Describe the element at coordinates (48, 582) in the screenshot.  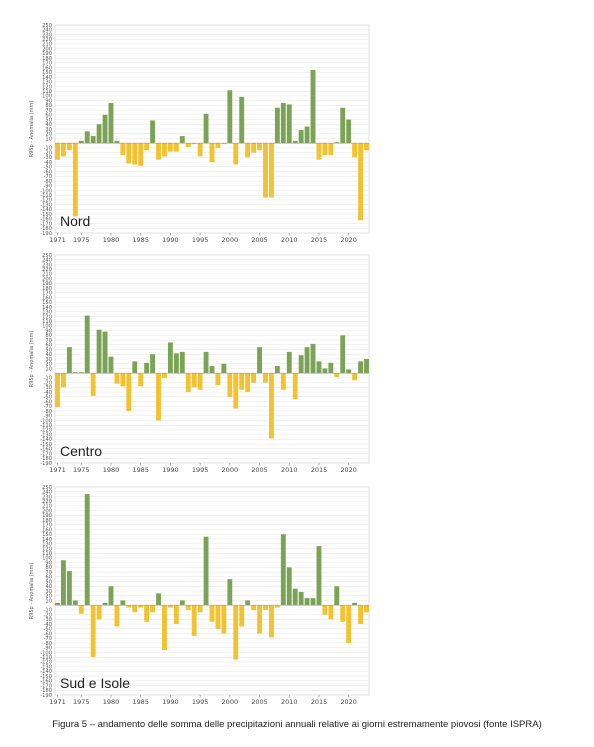
I see `y-tick-label: 50` at that location.